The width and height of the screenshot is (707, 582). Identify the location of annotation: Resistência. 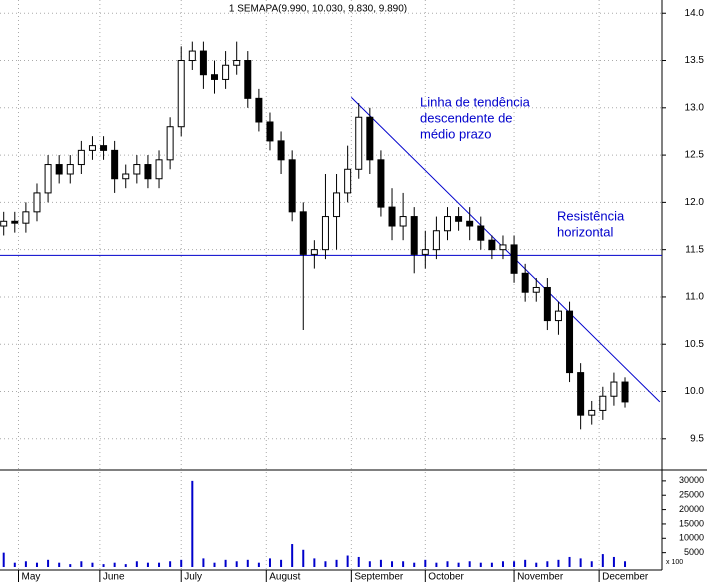
(591, 215).